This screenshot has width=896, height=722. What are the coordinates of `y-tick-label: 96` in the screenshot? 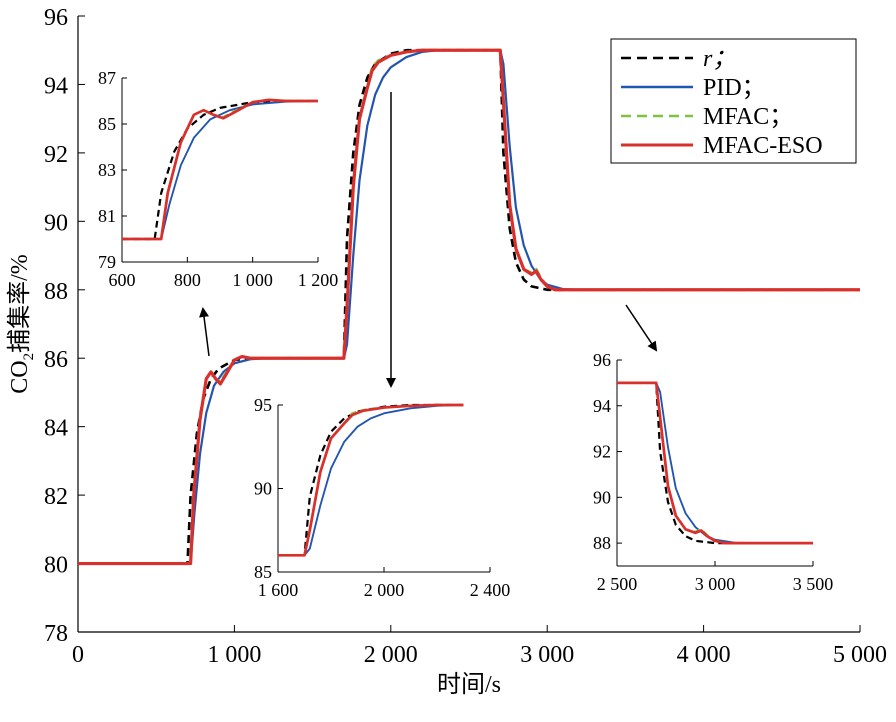 It's located at (56, 18).